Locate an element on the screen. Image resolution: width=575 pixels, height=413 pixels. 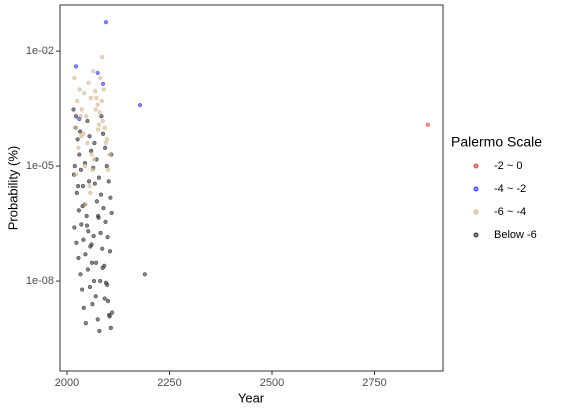
x-axis-title: Year is located at coordinates (251, 397).